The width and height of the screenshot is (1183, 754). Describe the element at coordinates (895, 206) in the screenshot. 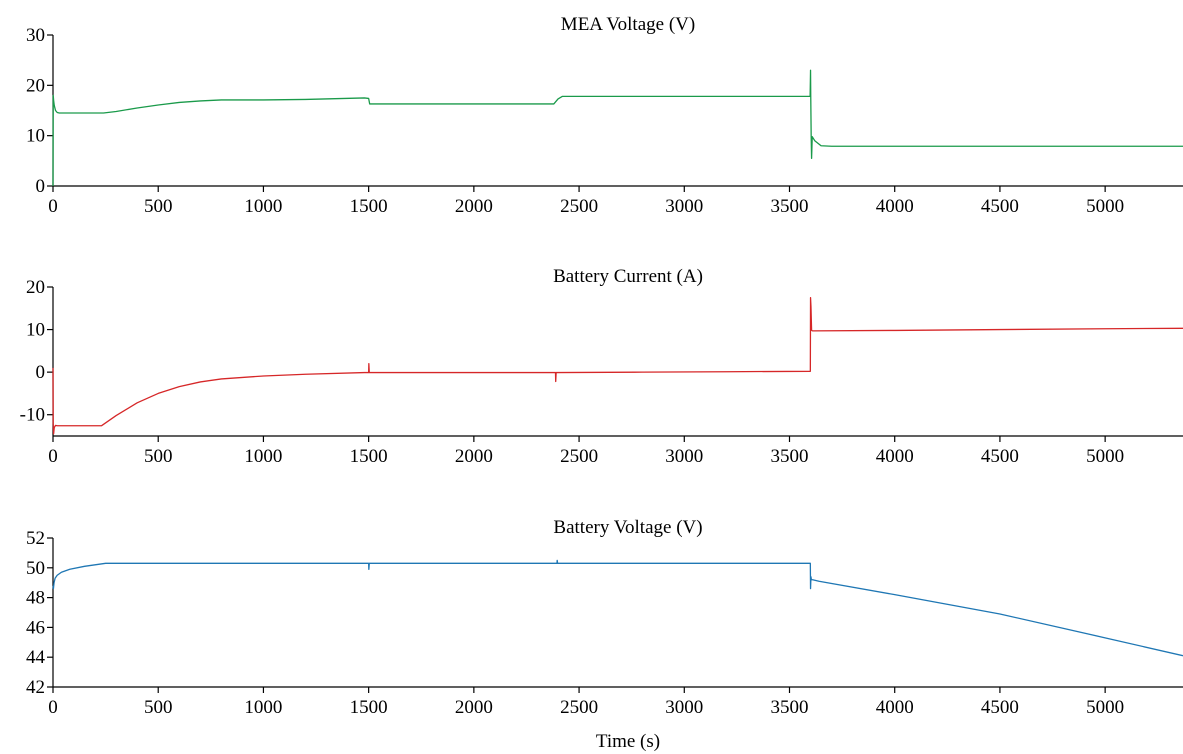

I see `mea-voltage-x-tick-label: 4000` at that location.